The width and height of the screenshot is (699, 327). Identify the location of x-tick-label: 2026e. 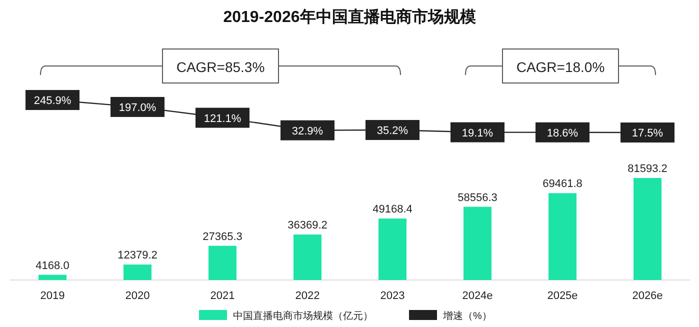
(647, 296).